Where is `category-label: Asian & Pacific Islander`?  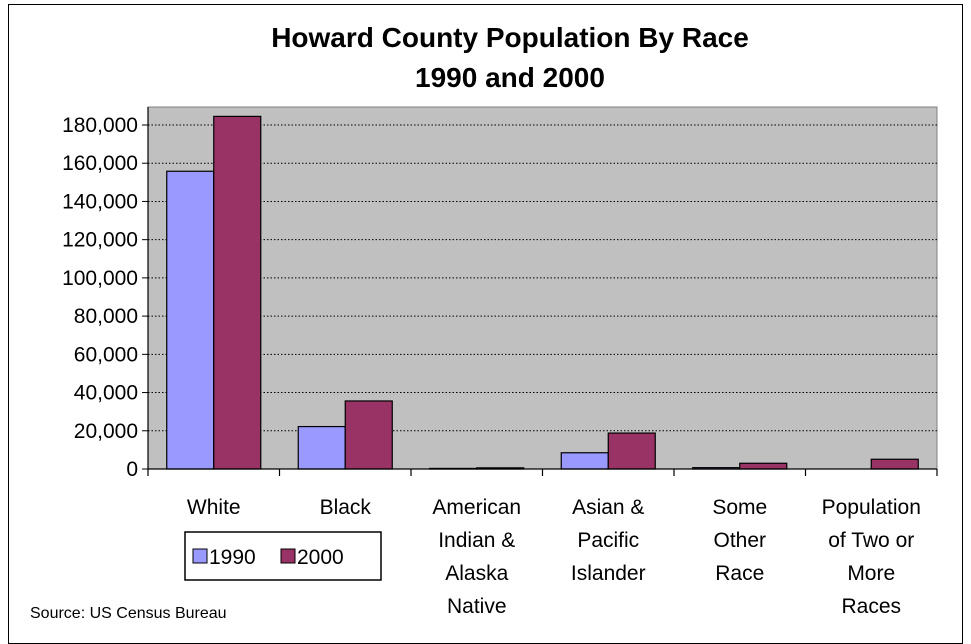
category-label: Asian & Pacific Islander is located at coordinates (608, 540).